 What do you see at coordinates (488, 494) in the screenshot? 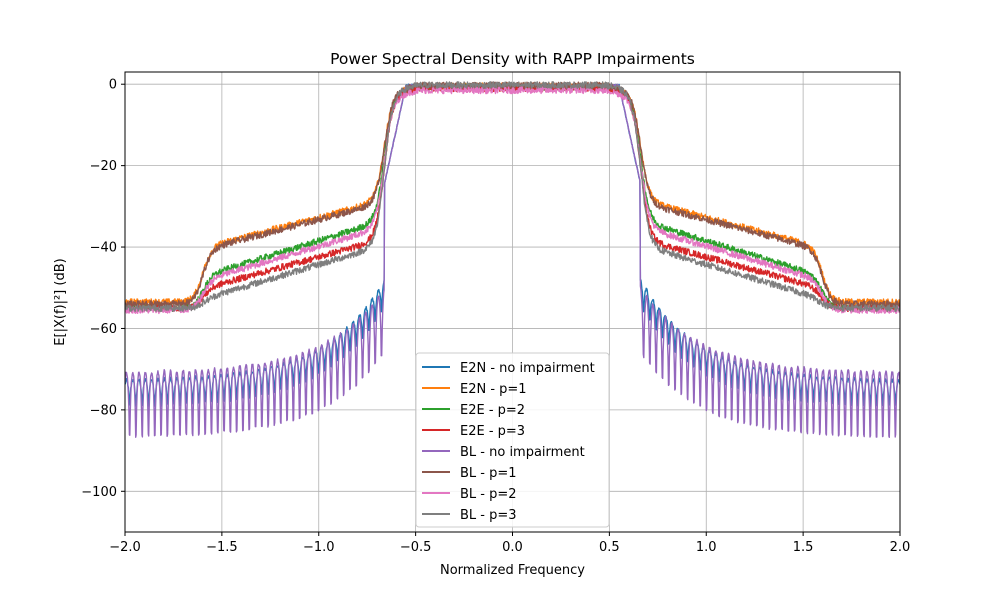
I see `legend-label: BL - p=2` at bounding box center [488, 494].